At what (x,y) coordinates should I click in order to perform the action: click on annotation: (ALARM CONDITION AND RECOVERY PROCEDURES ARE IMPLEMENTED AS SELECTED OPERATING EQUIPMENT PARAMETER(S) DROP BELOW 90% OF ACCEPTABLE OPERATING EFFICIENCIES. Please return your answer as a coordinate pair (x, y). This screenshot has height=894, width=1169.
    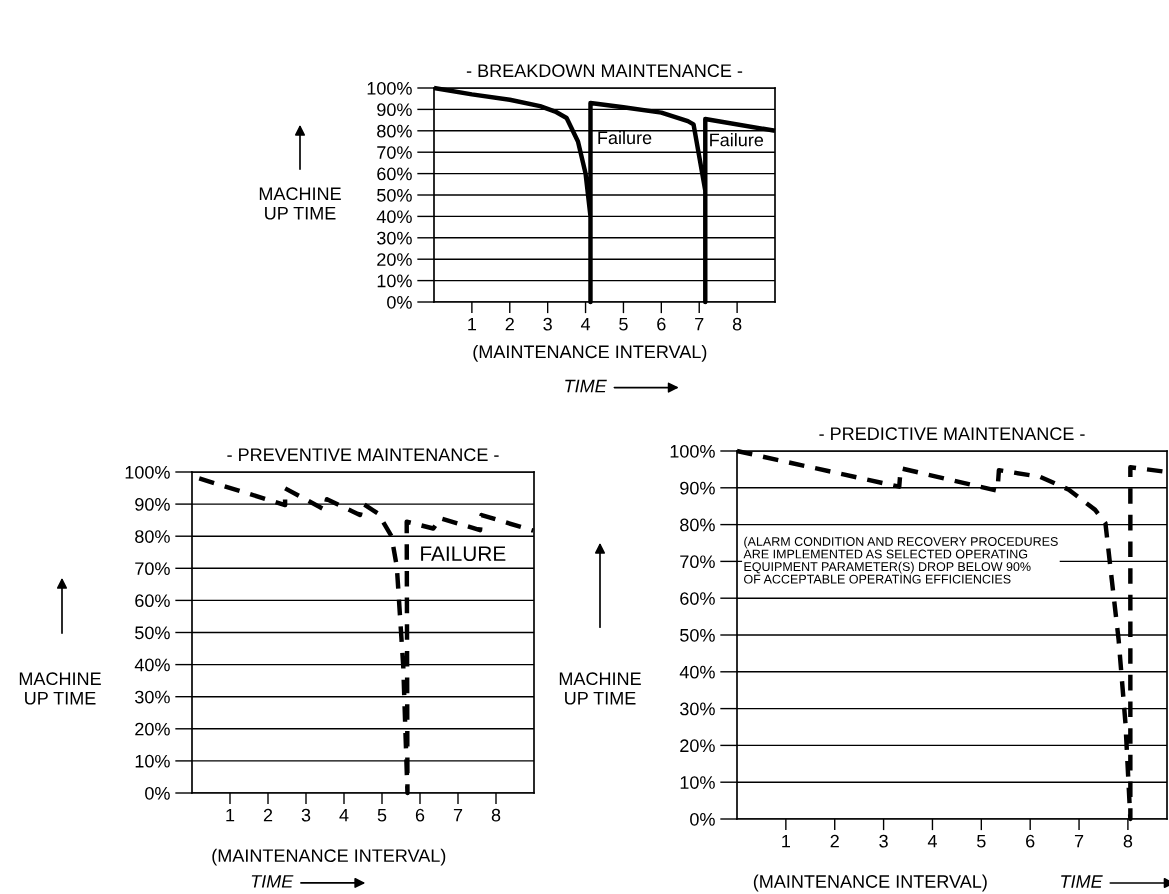
    Looking at the image, I should click on (900, 560).